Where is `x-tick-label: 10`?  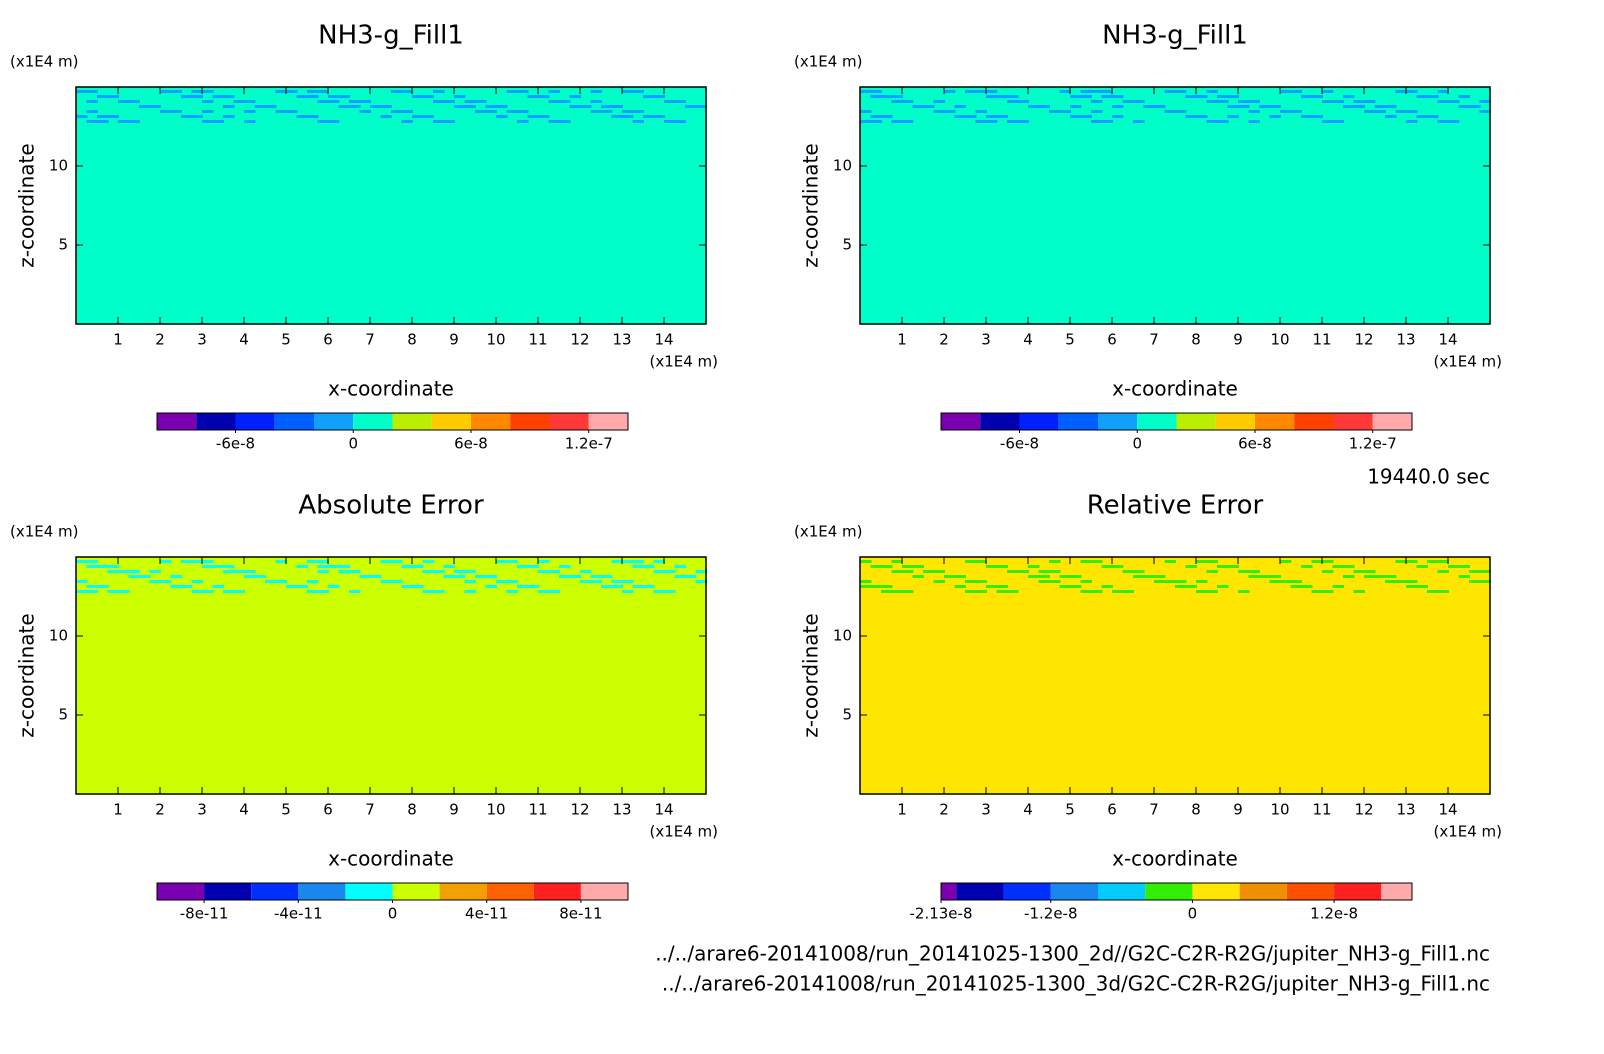 x-tick-label: 10 is located at coordinates (495, 340).